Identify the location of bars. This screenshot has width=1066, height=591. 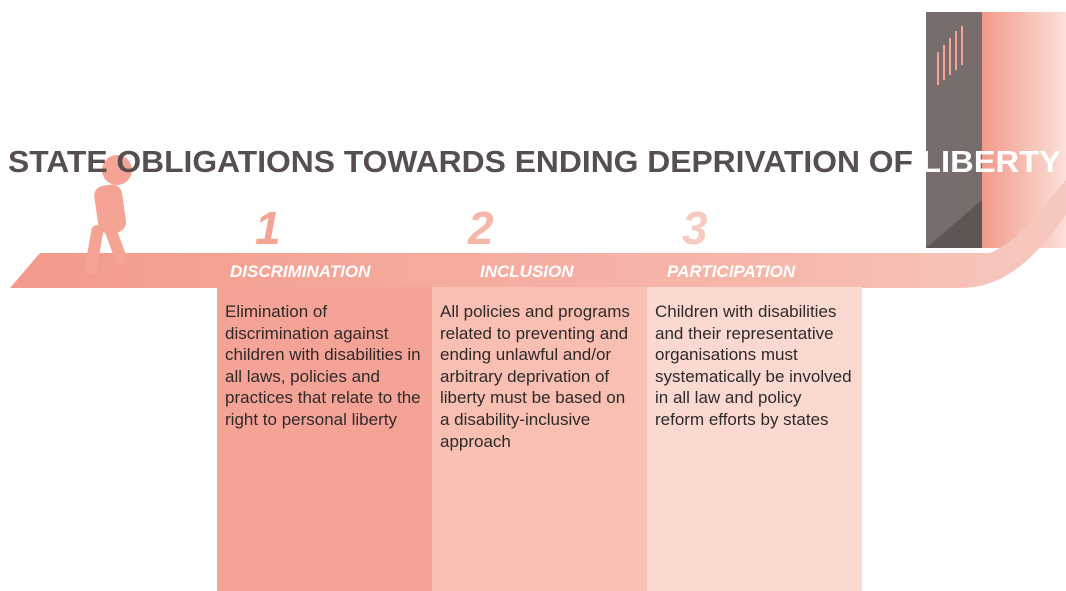
(950, 55).